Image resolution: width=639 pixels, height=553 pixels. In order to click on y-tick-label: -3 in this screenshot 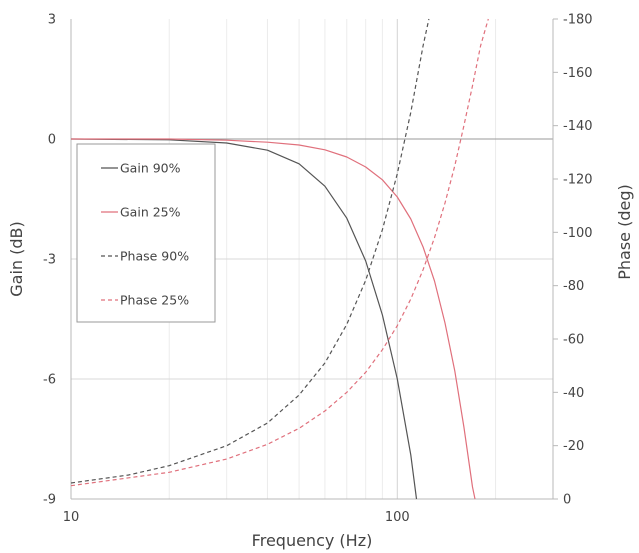, I will do `click(49, 260)`.